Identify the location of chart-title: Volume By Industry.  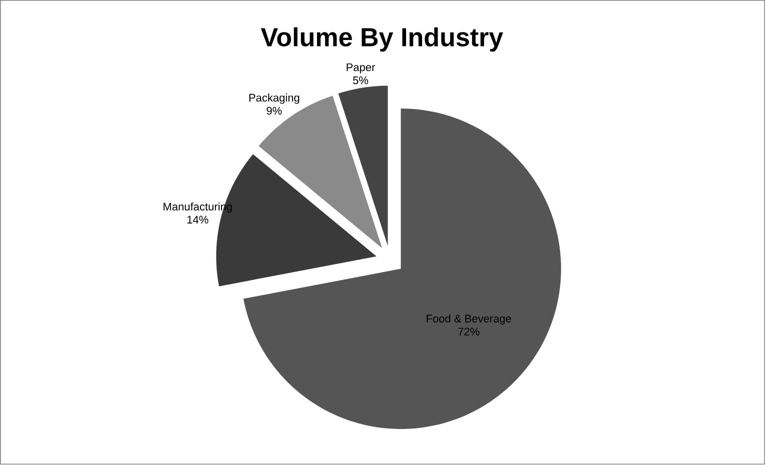
(382, 40).